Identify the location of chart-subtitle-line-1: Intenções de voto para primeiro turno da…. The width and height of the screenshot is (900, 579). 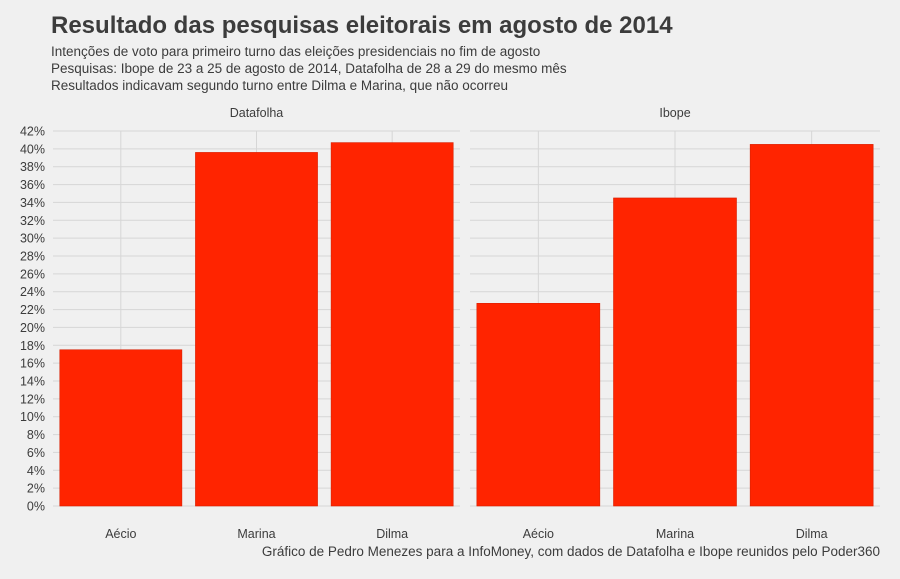
(296, 51).